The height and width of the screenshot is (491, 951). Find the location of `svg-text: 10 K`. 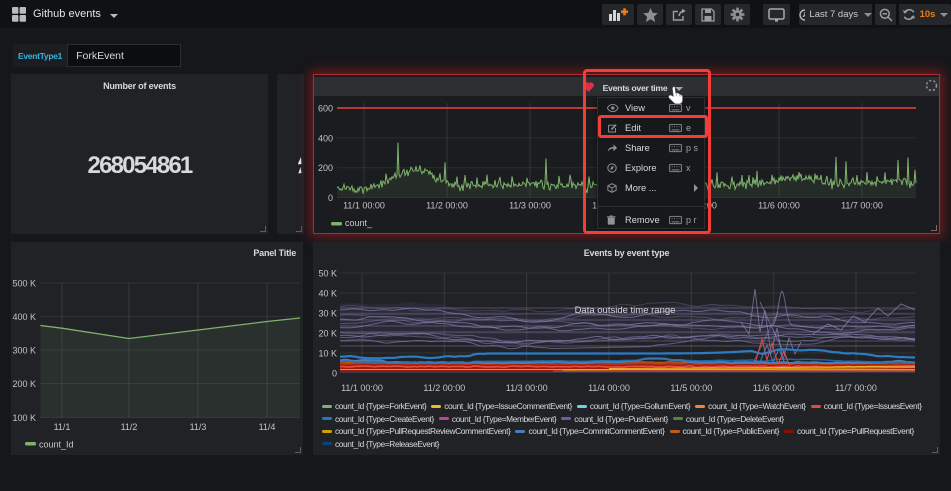

svg-text: 10 K is located at coordinates (327, 354).